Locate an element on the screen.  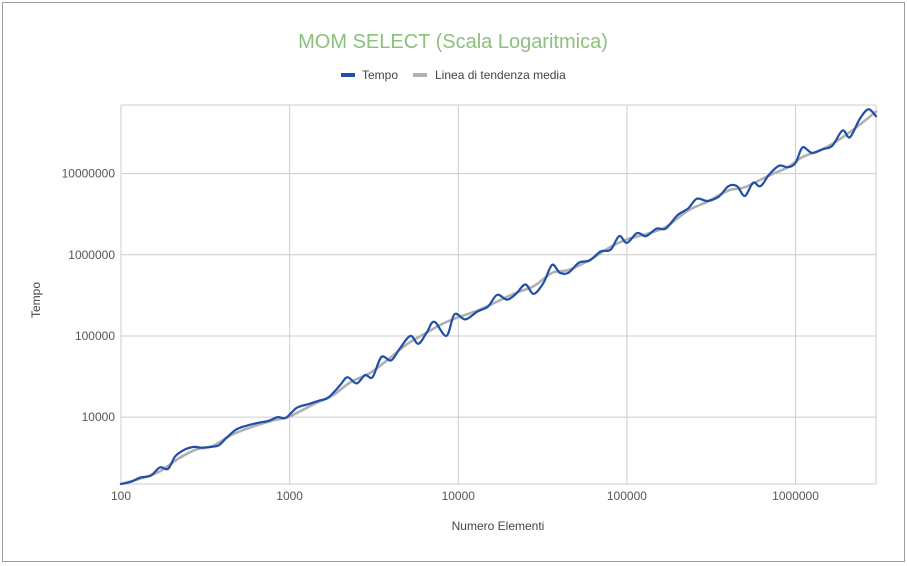
y-axis-label: Tempo is located at coordinates (36, 300).